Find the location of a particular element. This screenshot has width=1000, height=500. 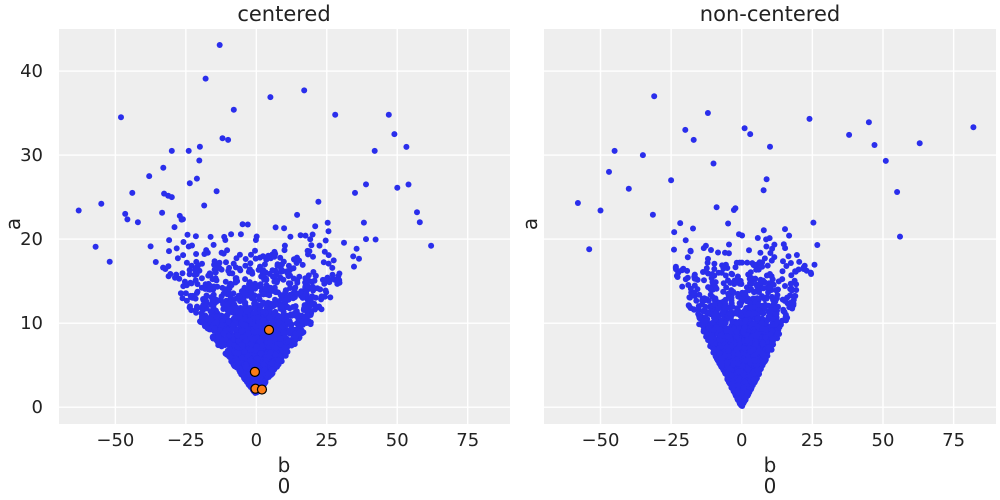

x-tick-label: 0 is located at coordinates (741, 440).